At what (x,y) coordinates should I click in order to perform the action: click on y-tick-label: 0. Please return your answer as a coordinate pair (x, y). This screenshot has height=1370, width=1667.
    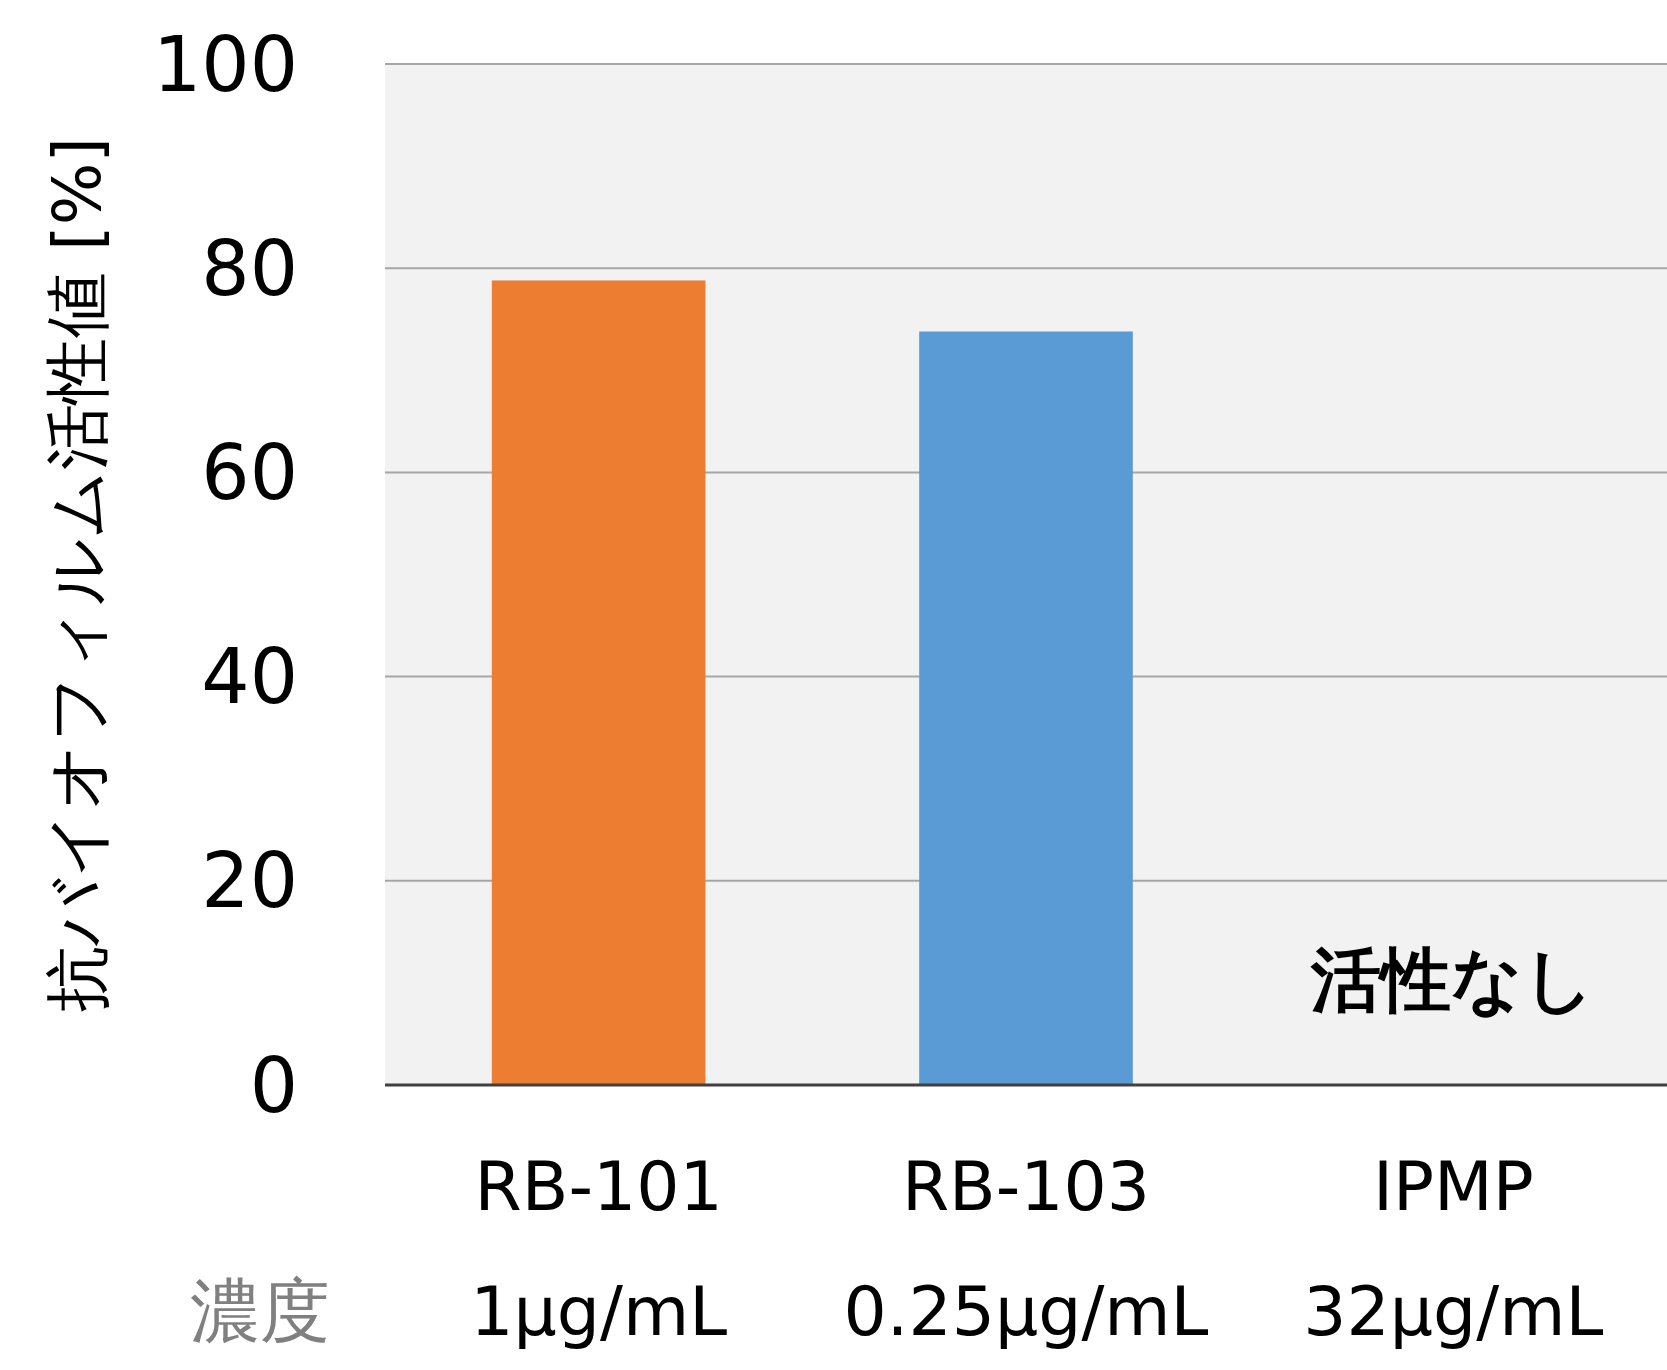
    Looking at the image, I should click on (273, 1085).